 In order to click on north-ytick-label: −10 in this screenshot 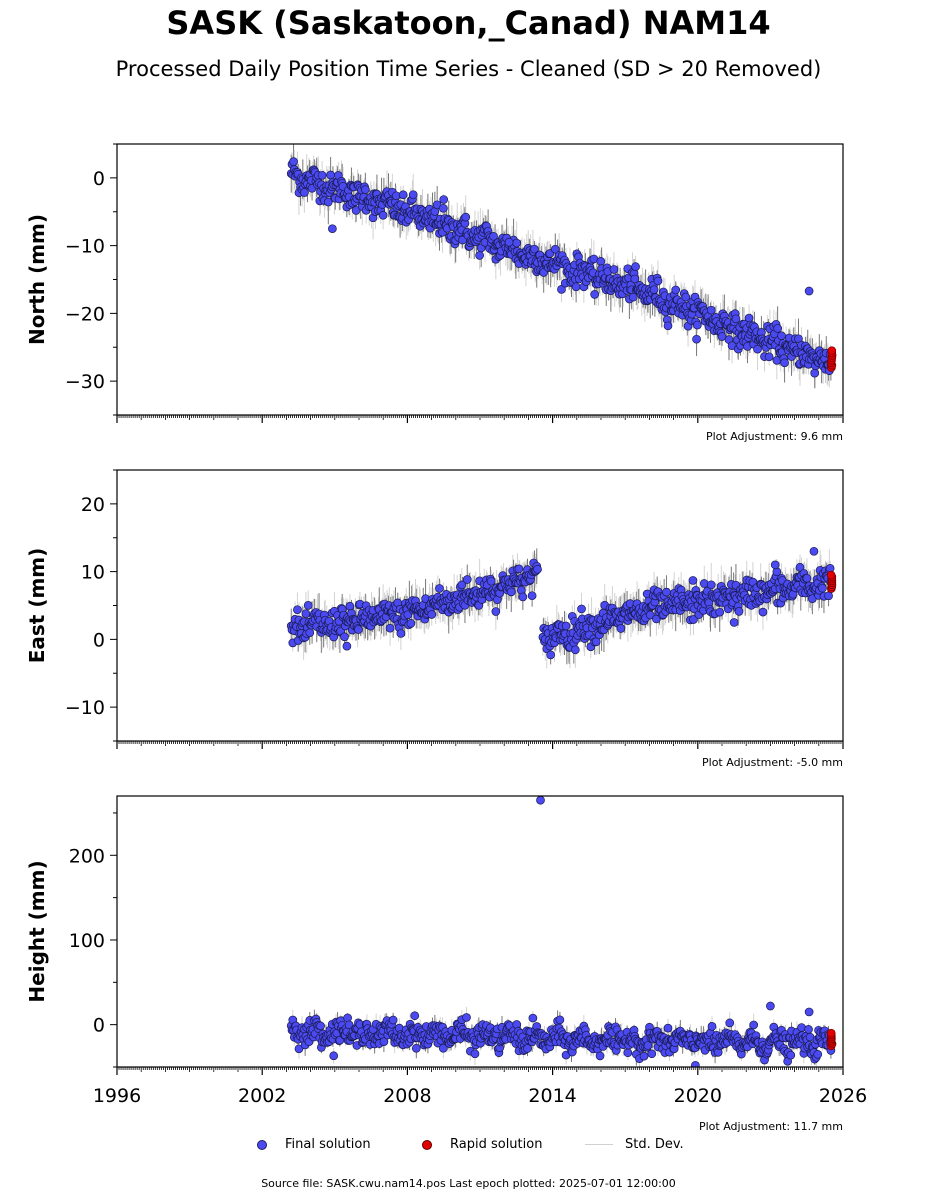, I will do `click(85, 247)`.